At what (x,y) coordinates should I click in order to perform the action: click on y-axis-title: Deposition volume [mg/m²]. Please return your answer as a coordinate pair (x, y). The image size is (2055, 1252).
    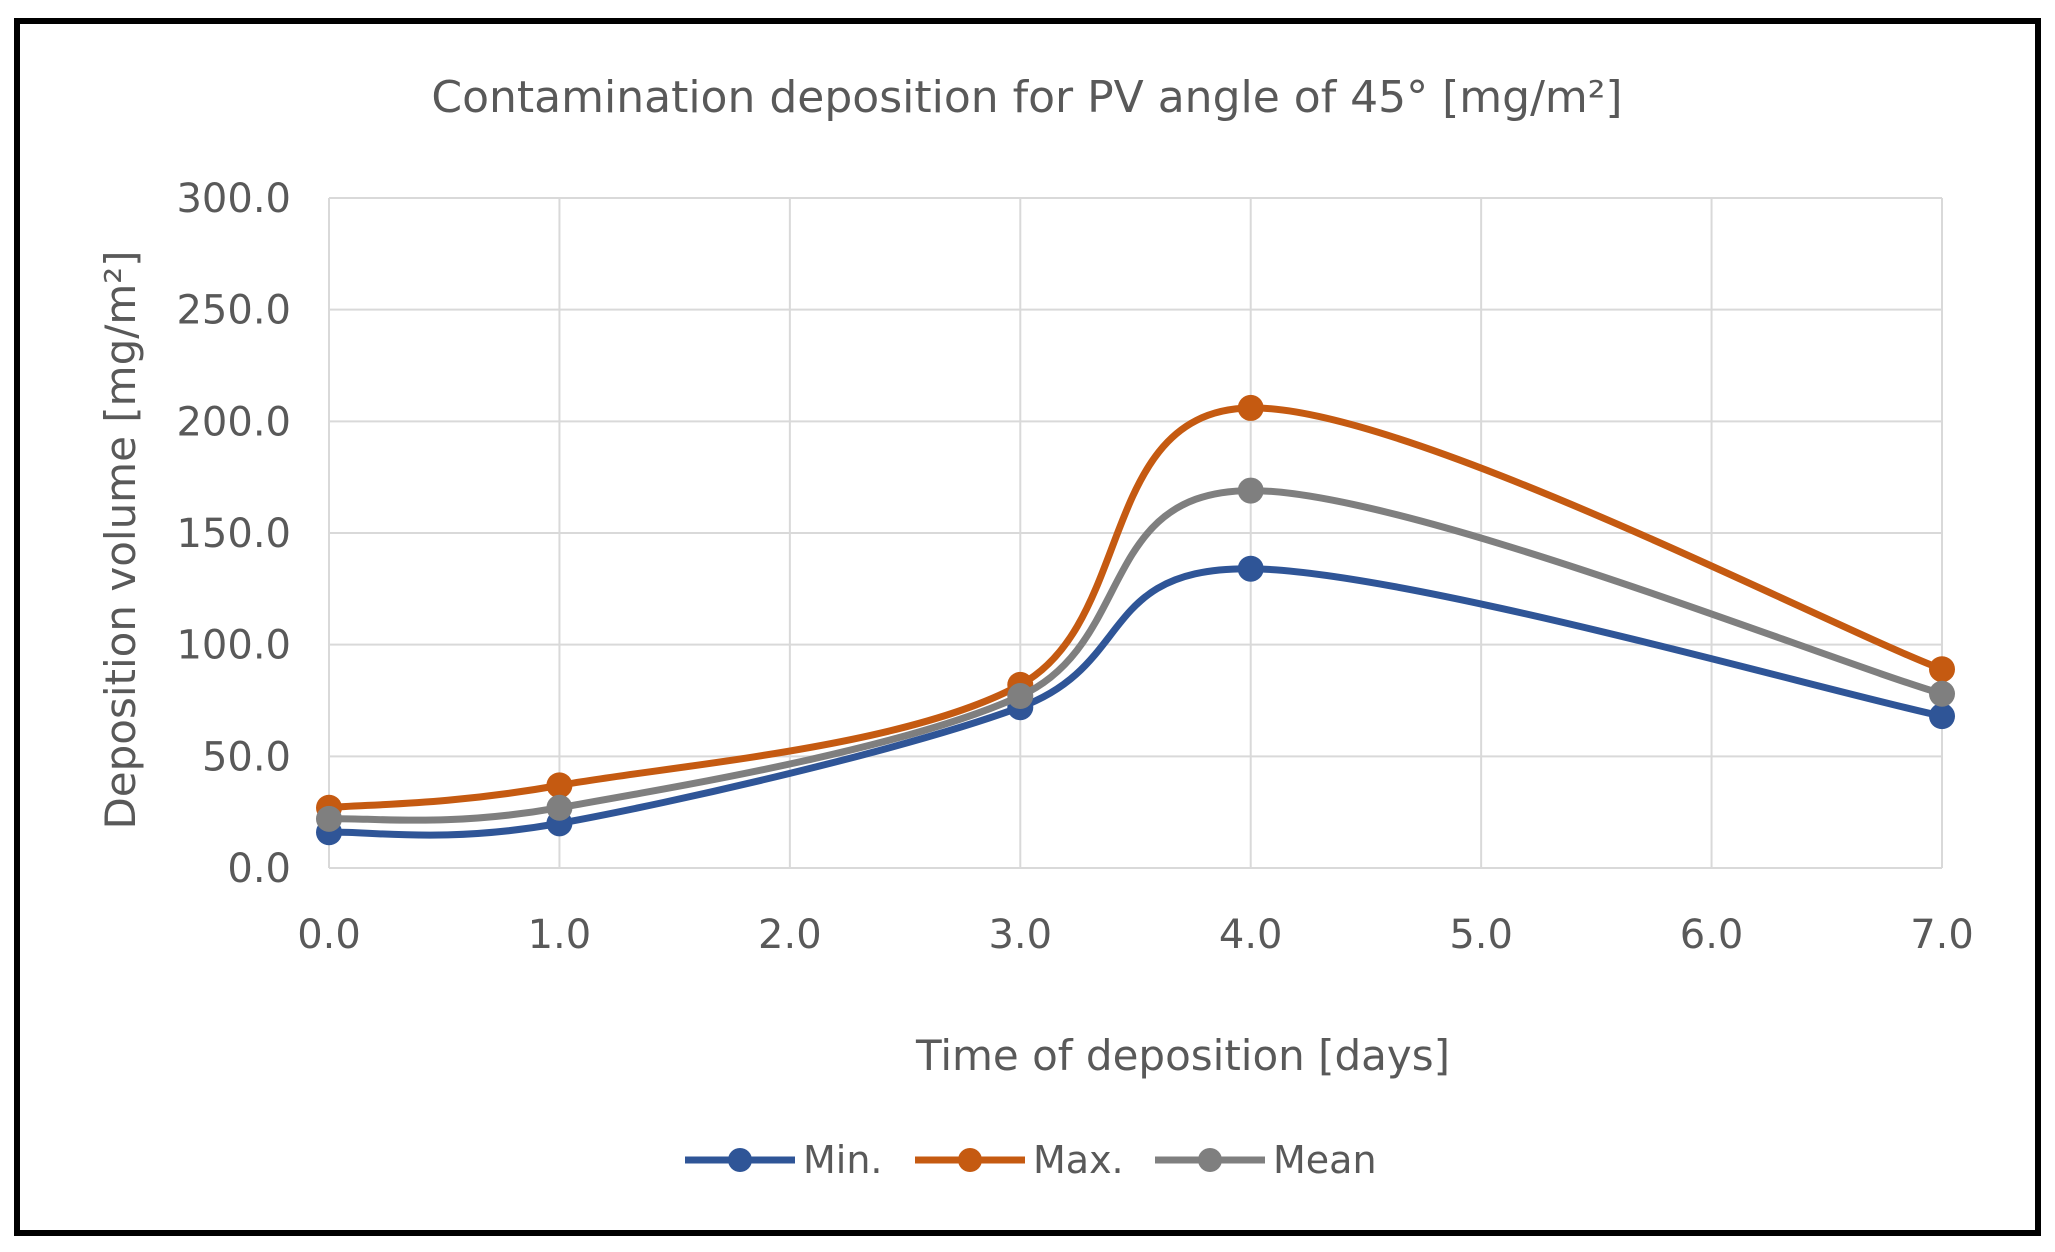
    Looking at the image, I should click on (120, 539).